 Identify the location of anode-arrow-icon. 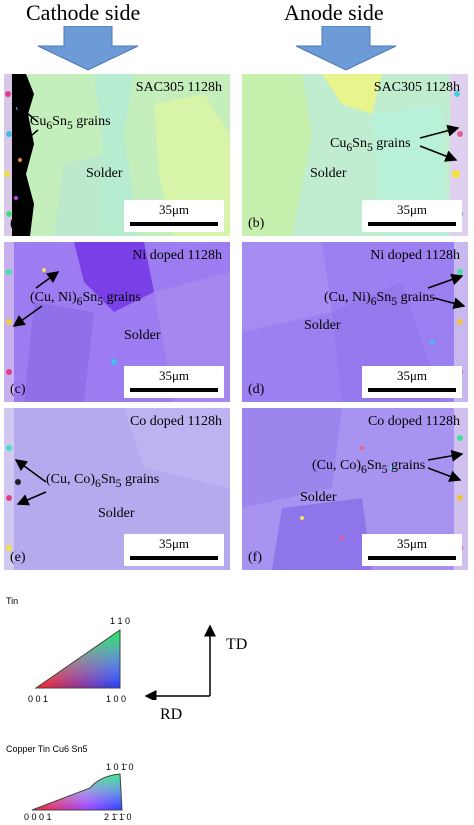
(346, 48).